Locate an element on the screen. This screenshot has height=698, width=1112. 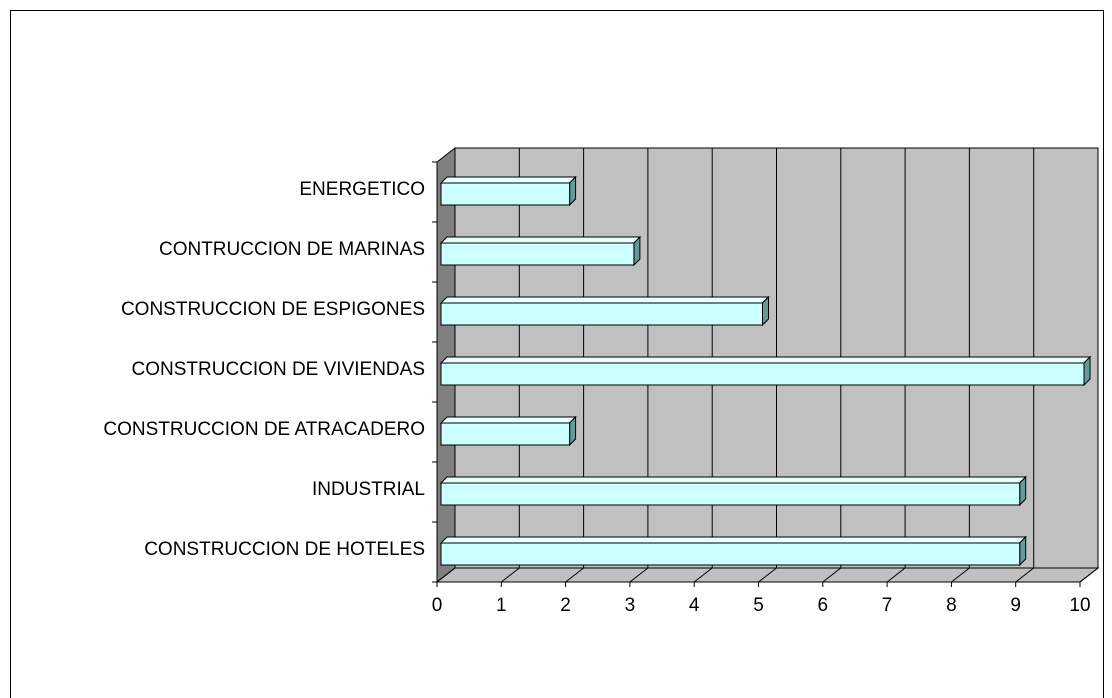
y-tick-label: CONSTRUCCION DE ESPIGONES is located at coordinates (273, 309).